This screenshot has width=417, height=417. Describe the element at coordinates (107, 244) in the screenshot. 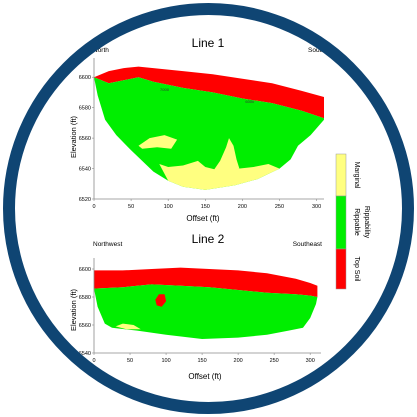

I see `left-direction-label: Northwest` at that location.